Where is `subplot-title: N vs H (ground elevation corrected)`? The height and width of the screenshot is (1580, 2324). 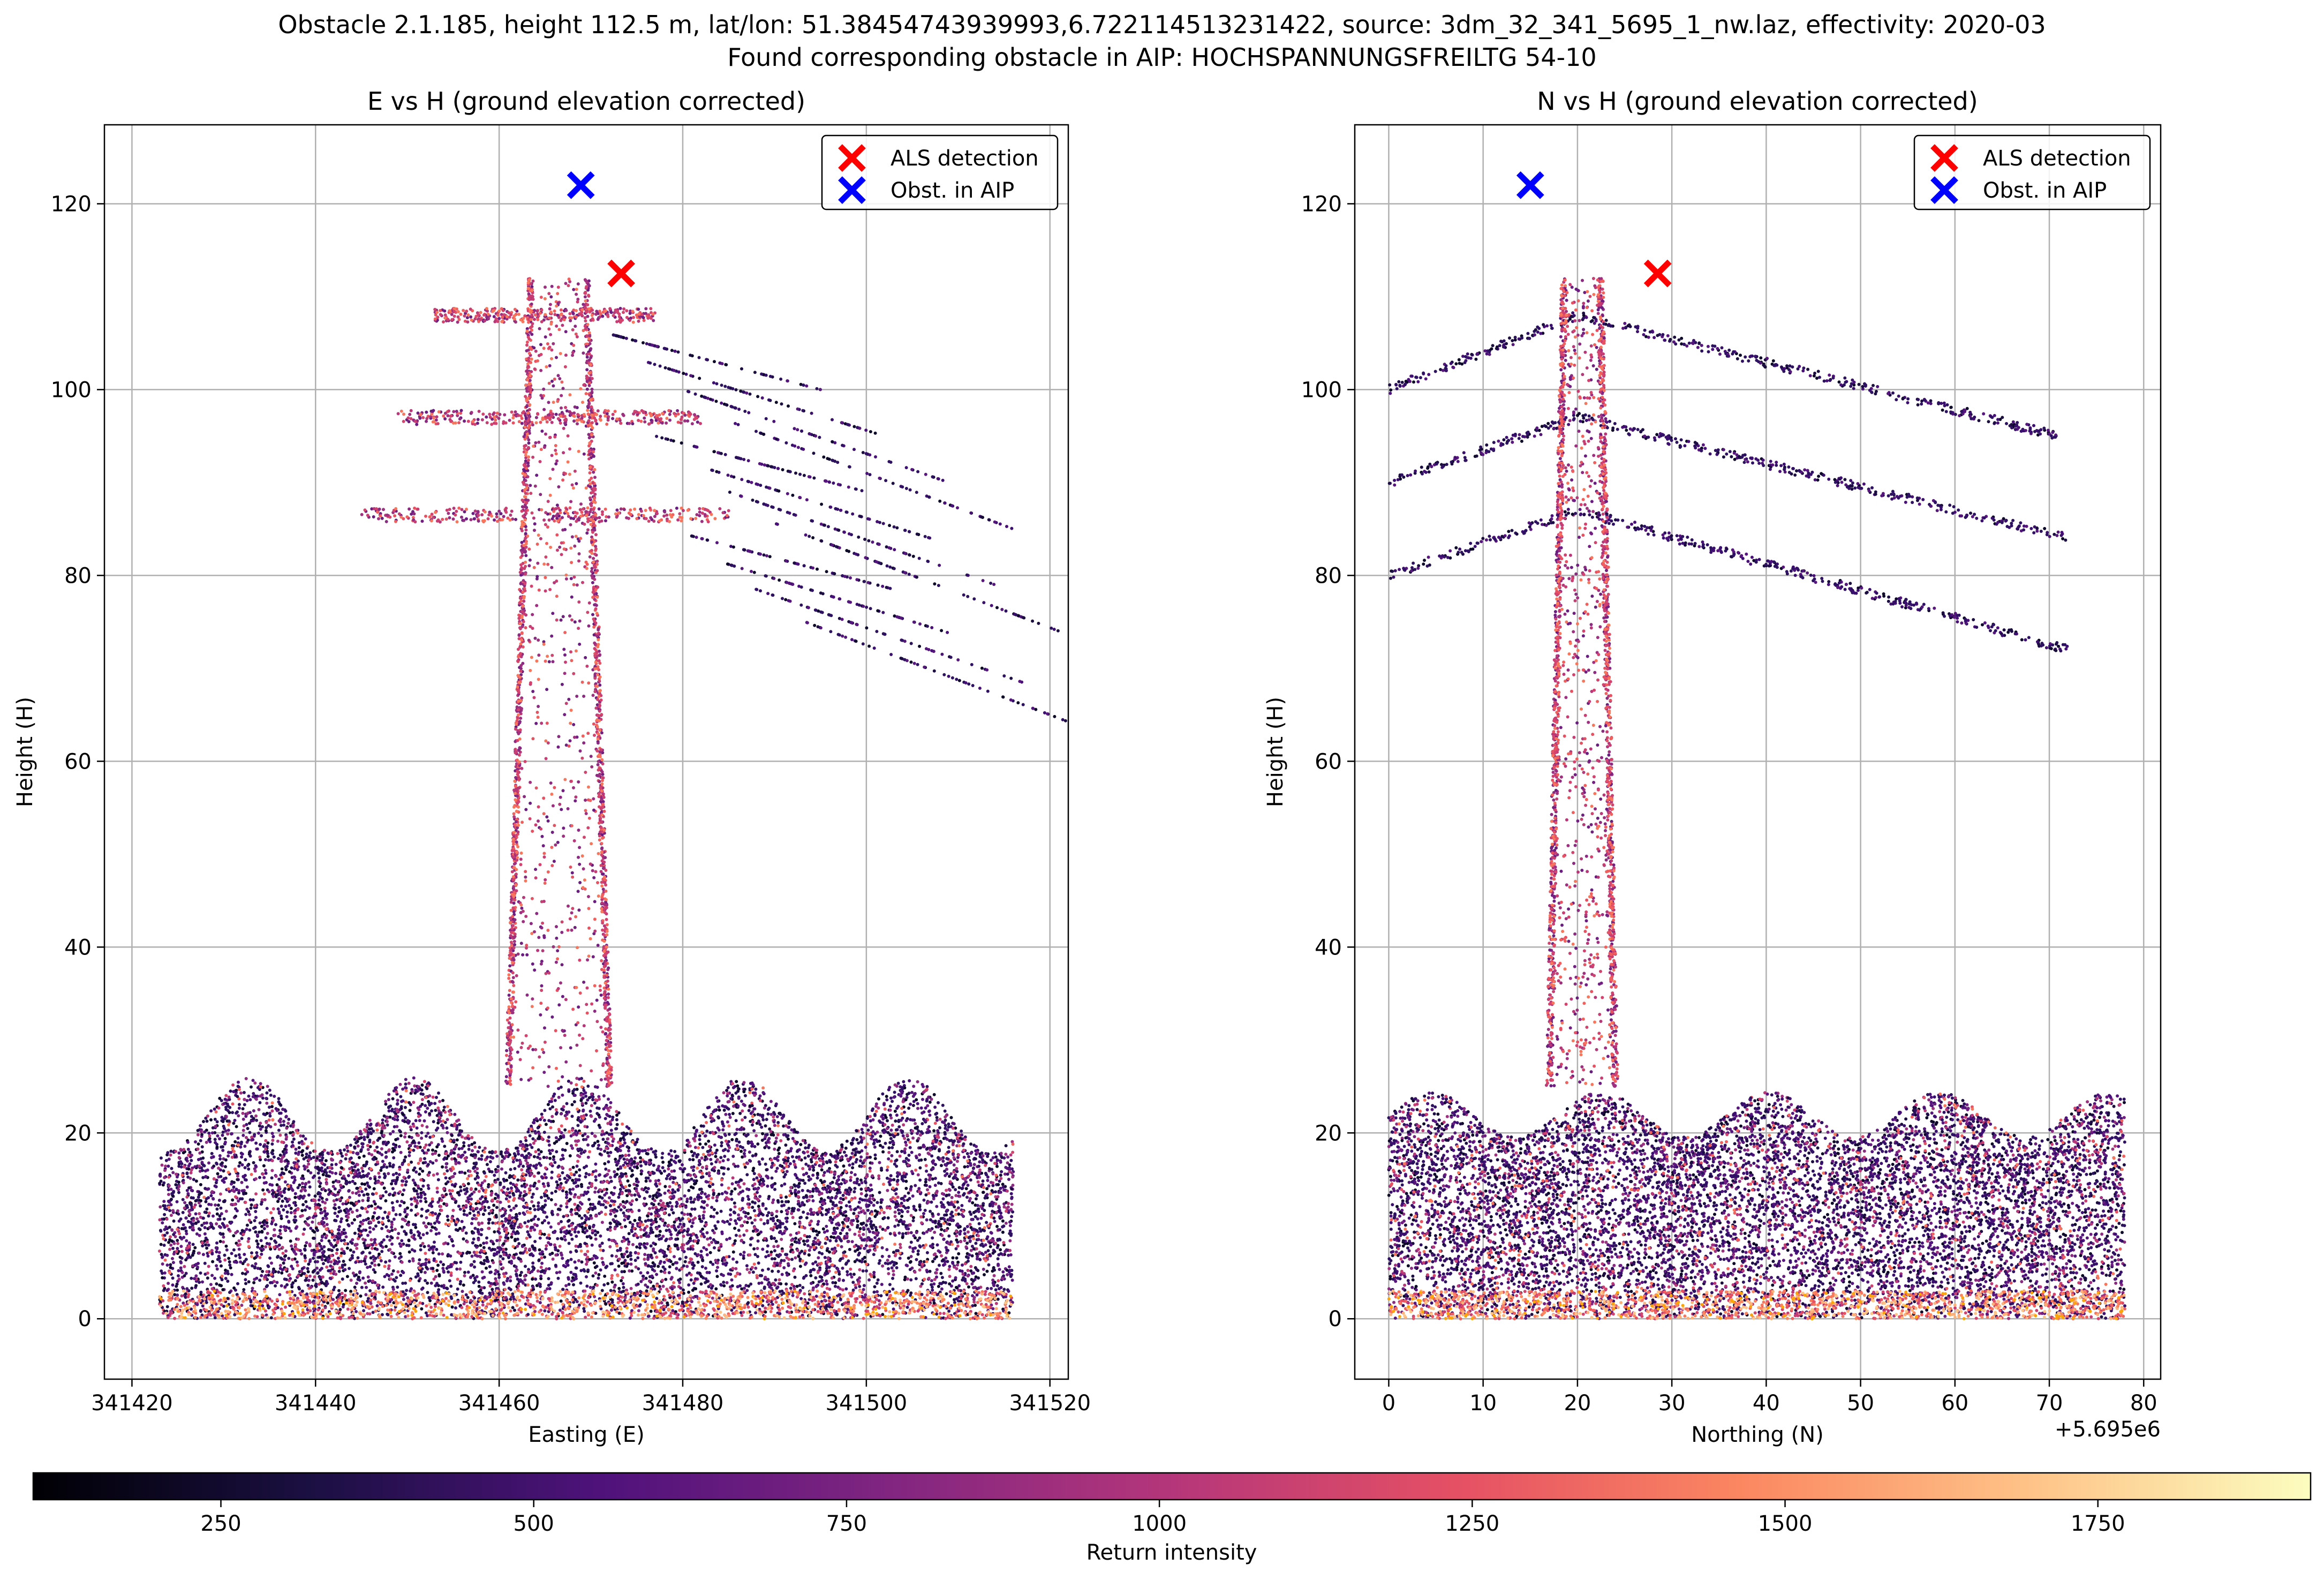 subplot-title: N vs H (ground elevation corrected) is located at coordinates (1757, 101).